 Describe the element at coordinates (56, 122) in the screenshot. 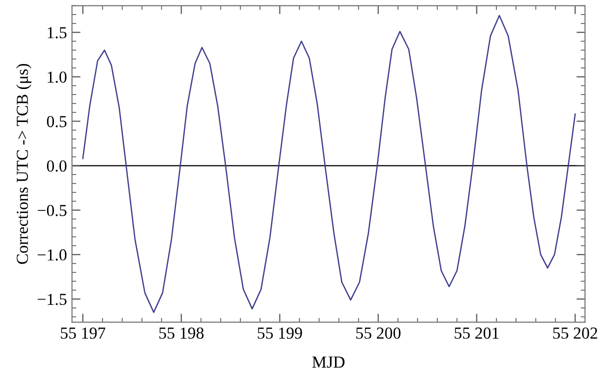

I see `y-tick-label: 0.5` at that location.